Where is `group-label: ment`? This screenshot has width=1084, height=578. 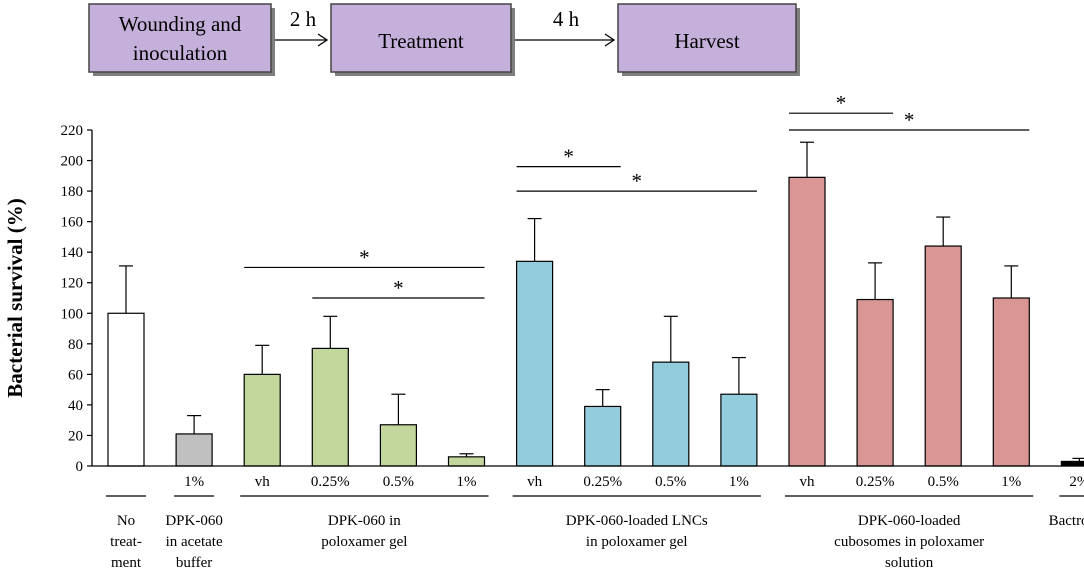 group-label: ment is located at coordinates (126, 563).